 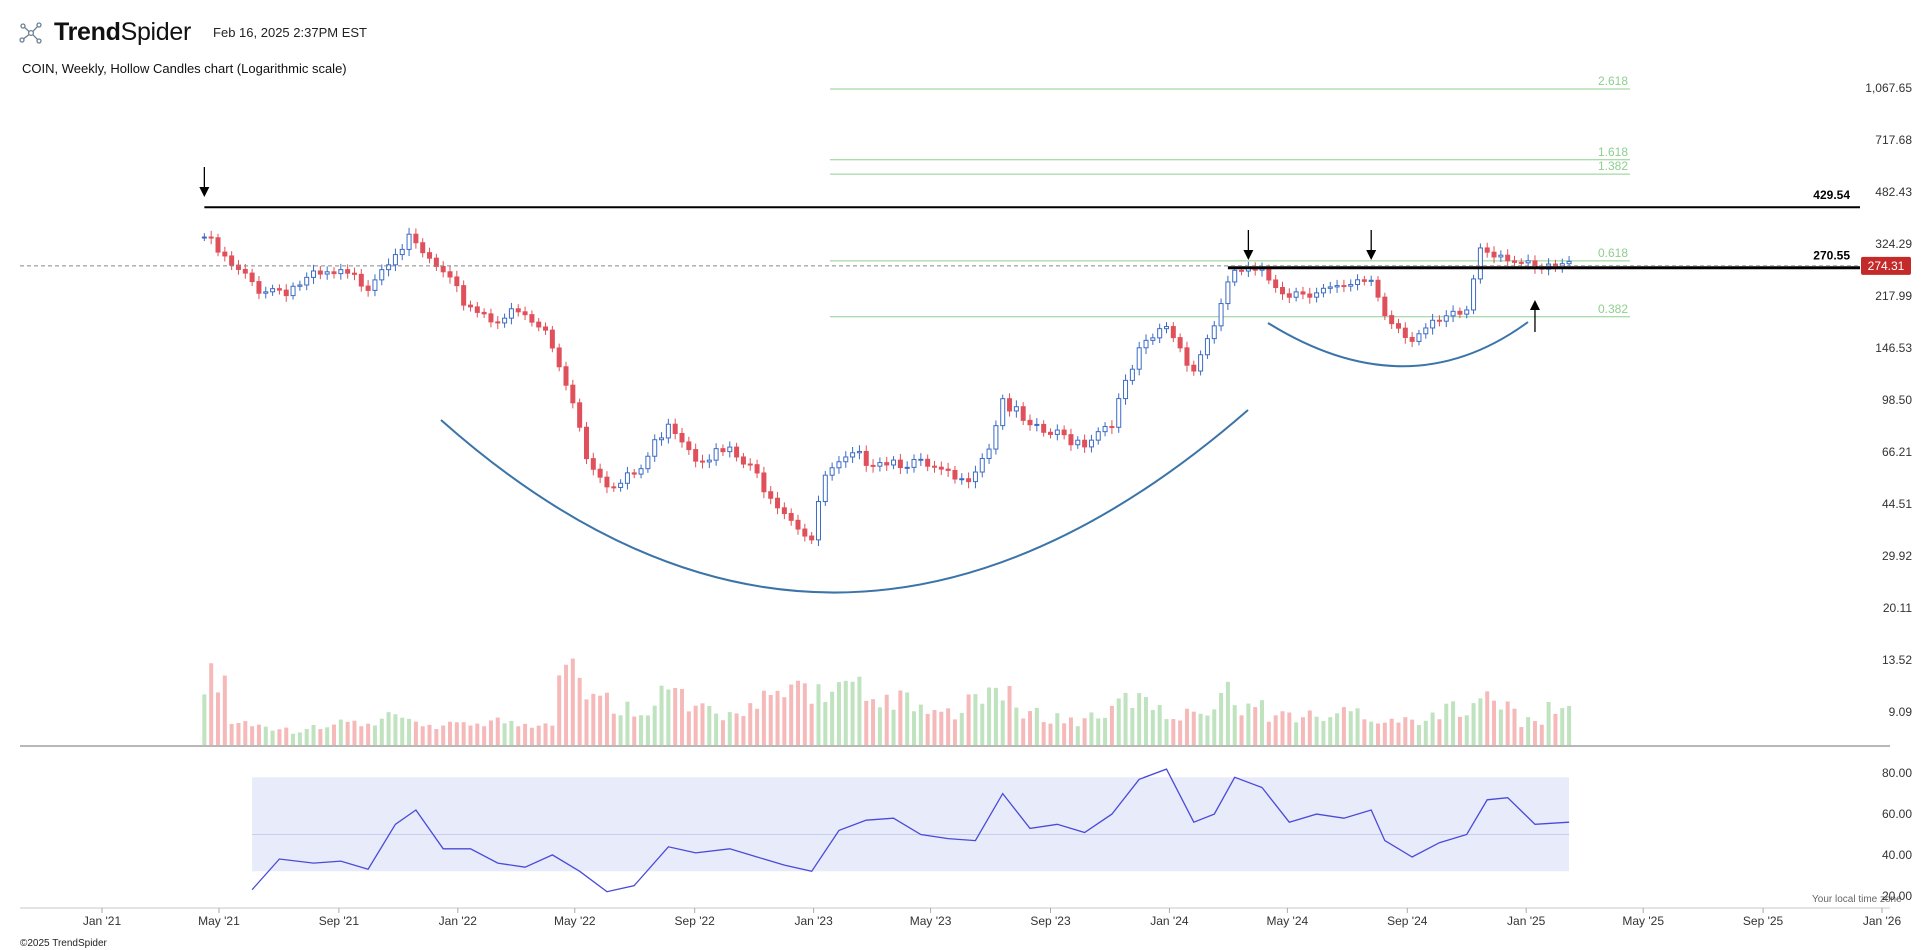 I want to click on annotation-arrows, so click(x=869, y=249).